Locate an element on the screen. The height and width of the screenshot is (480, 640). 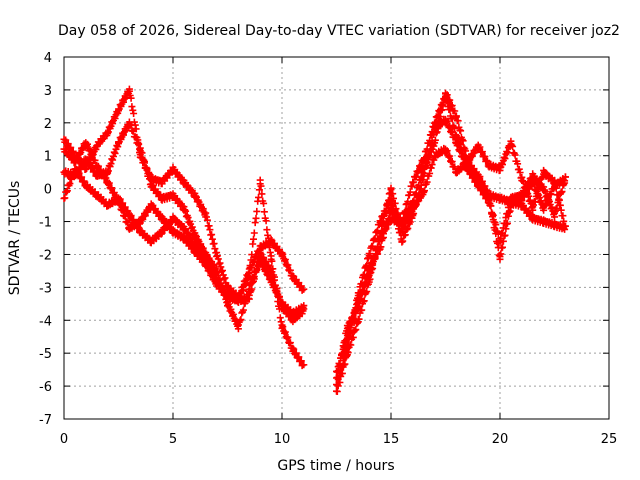
y-tick-label: -1 is located at coordinates (45, 223).